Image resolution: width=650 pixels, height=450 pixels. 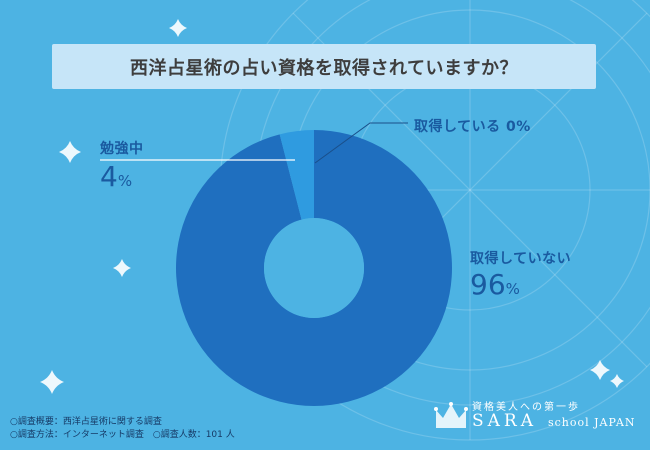 I want to click on donut-hole, so click(x=314, y=268).